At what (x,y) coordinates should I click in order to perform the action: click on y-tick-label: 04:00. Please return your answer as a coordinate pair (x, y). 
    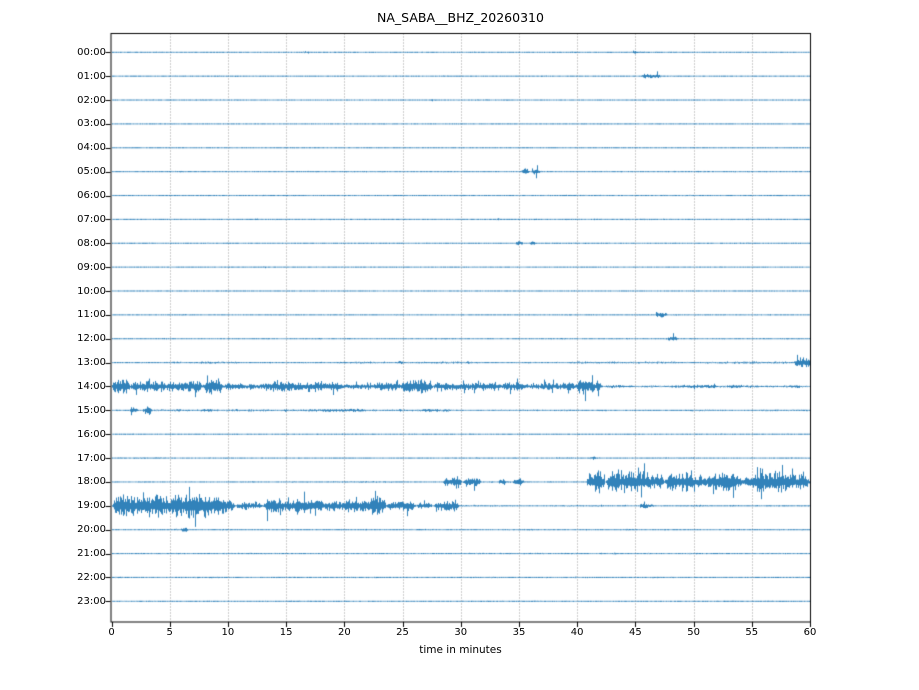
    Looking at the image, I should click on (91, 148).